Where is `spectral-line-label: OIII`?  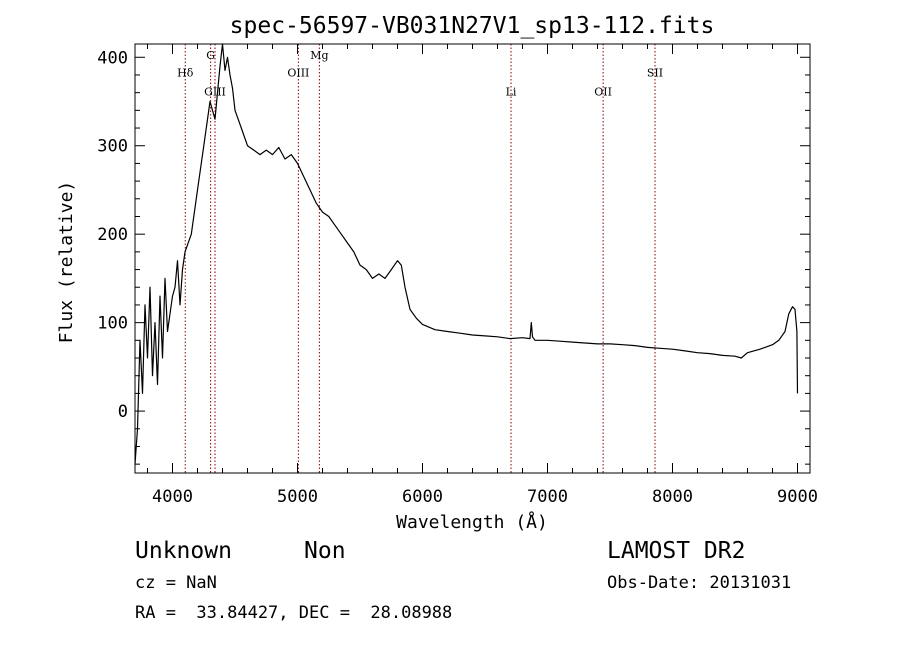
spectral-line-label: OIII is located at coordinates (298, 73).